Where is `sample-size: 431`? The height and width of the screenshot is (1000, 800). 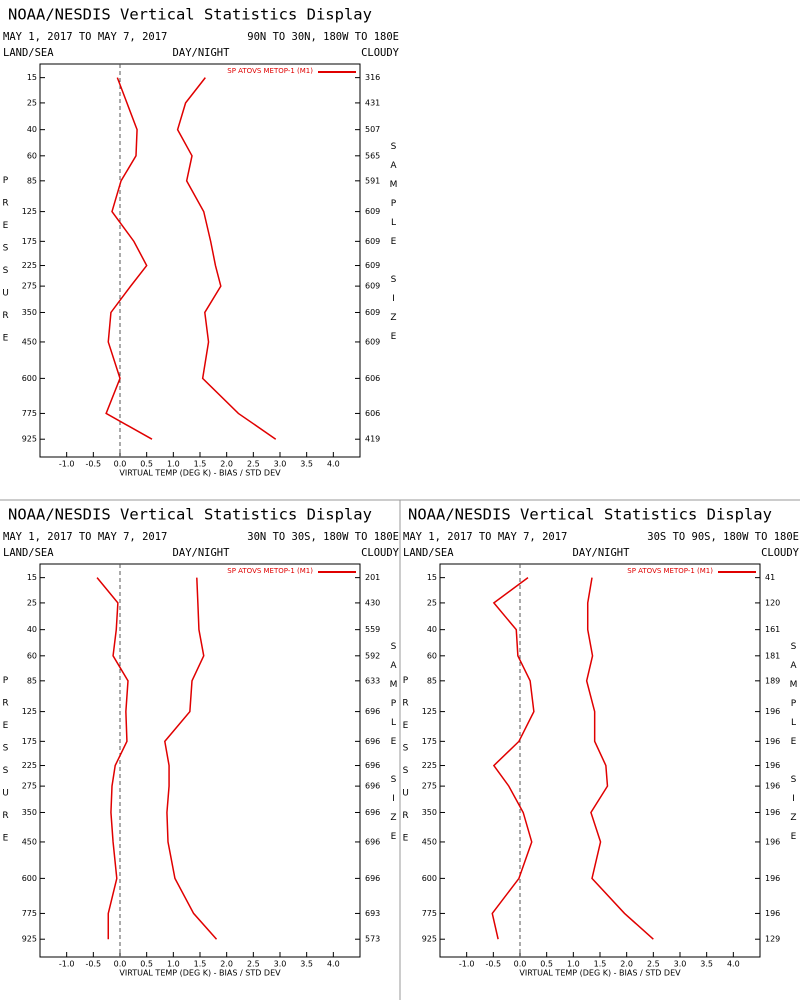
sample-size: 431 is located at coordinates (372, 102).